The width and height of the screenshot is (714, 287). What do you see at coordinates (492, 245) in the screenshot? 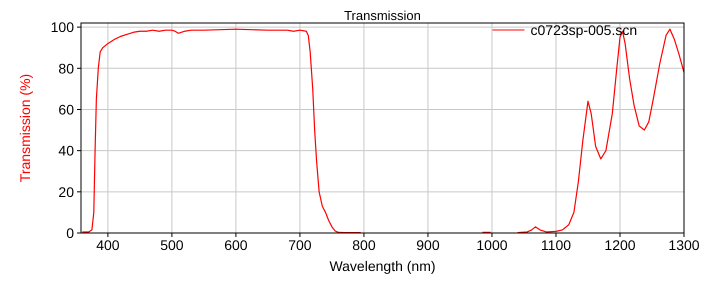
I see `x-tick-label: 1000` at bounding box center [492, 245].